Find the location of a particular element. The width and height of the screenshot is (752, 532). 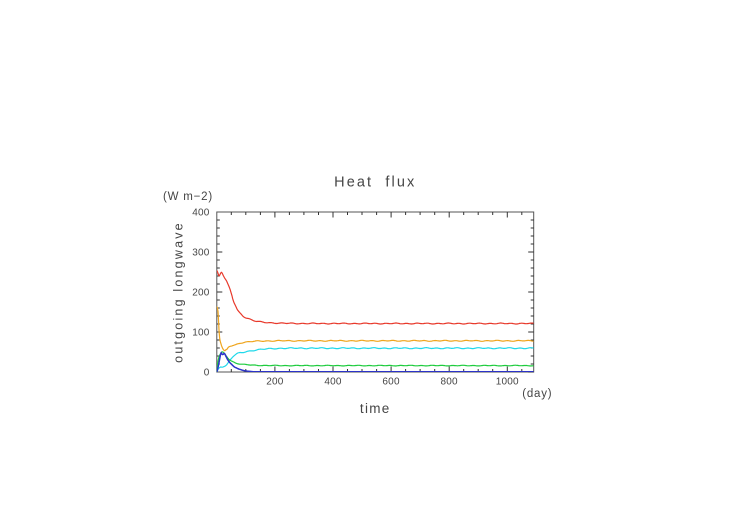

svg-text: (day) is located at coordinates (537, 394).